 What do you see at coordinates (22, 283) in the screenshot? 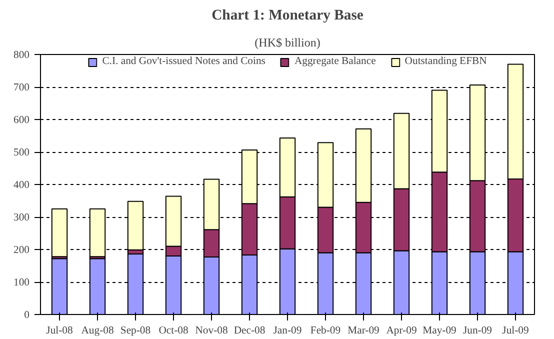
I see `y-tick-label: 100` at bounding box center [22, 283].